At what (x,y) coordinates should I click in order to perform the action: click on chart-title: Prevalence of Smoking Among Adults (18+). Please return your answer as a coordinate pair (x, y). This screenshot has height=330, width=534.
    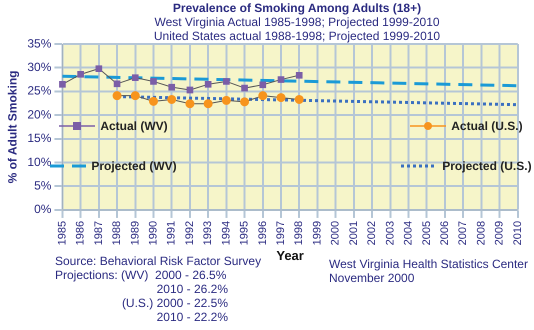
    Looking at the image, I should click on (297, 8).